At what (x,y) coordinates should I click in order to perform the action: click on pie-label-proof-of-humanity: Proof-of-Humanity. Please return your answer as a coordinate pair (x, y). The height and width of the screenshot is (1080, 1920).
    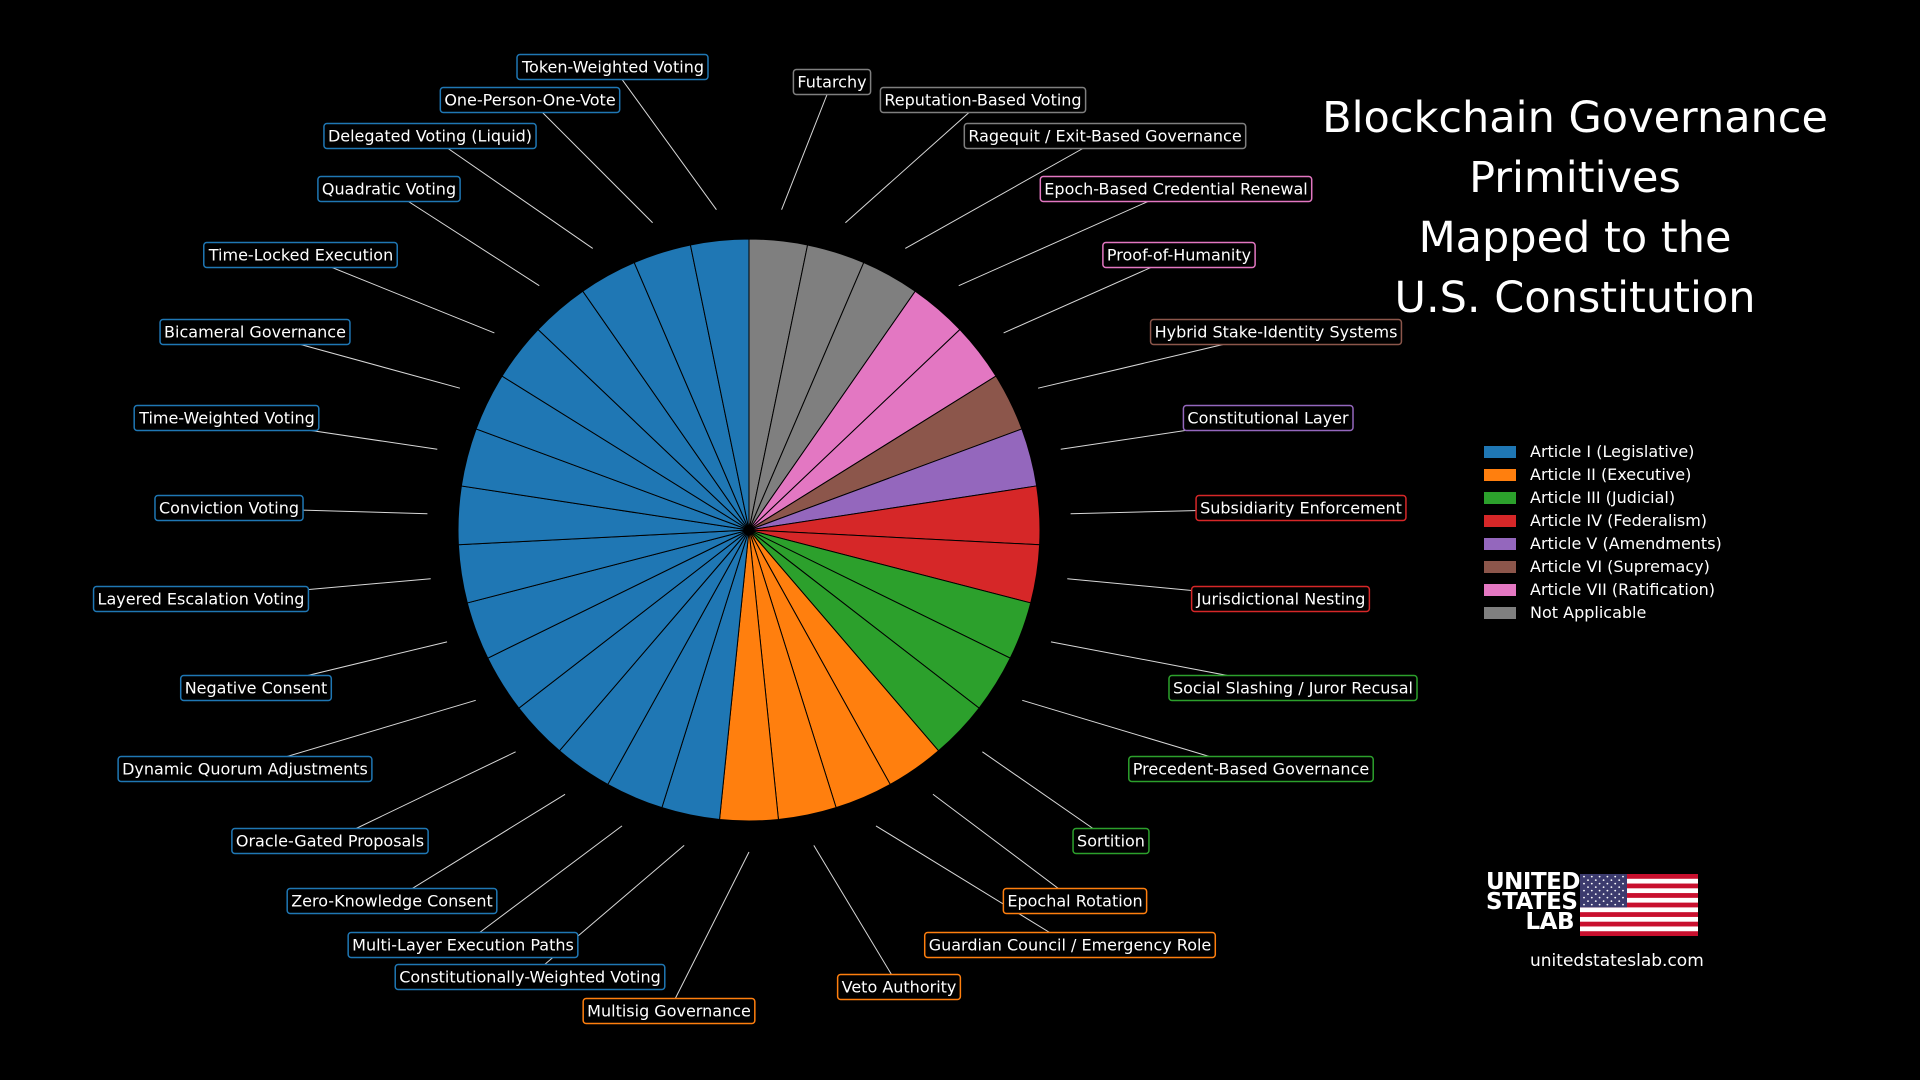
    Looking at the image, I should click on (1179, 255).